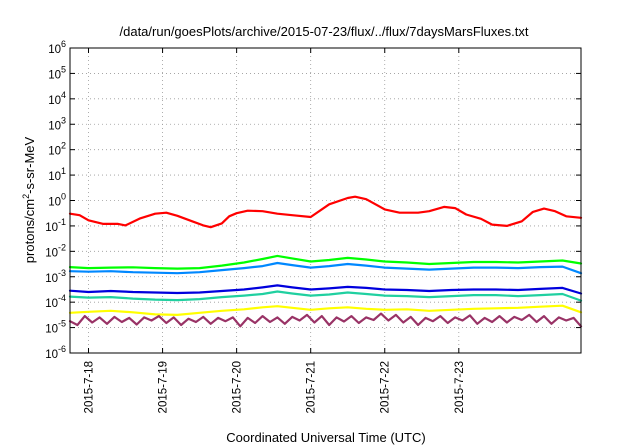  What do you see at coordinates (312, 387) in the screenshot?
I see `x-tick-label: 2015-7-21` at bounding box center [312, 387].